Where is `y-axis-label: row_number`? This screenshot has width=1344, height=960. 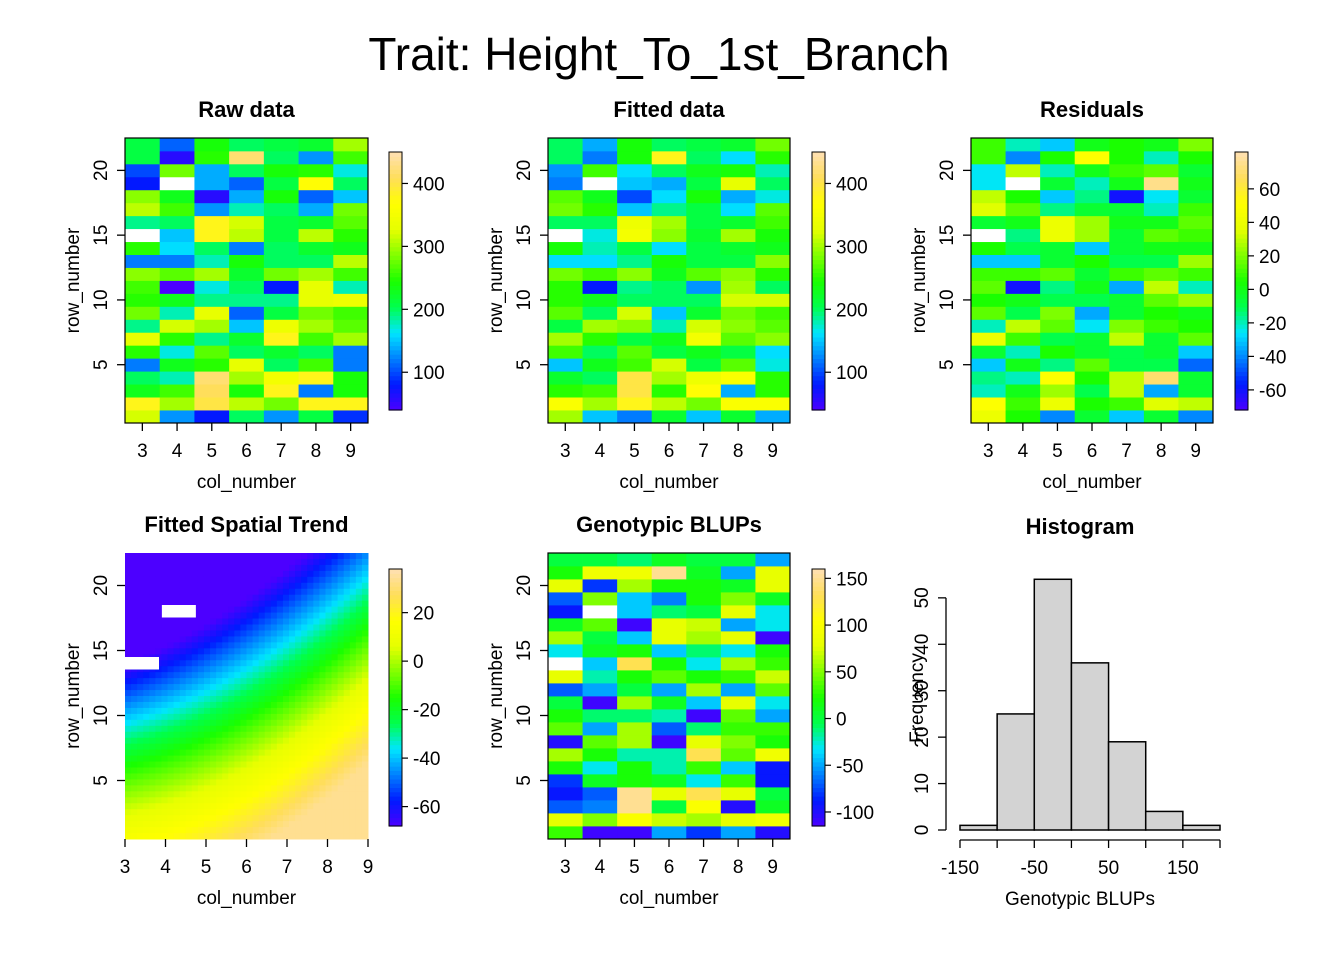 y-axis-label: row_number is located at coordinates (496, 696).